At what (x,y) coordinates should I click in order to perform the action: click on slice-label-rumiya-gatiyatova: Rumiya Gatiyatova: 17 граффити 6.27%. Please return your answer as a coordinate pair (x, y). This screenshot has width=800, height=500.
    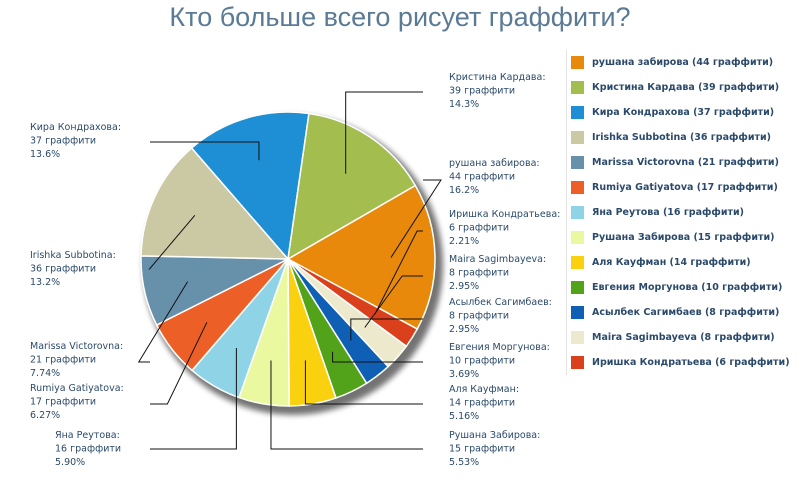
    Looking at the image, I should click on (77, 402).